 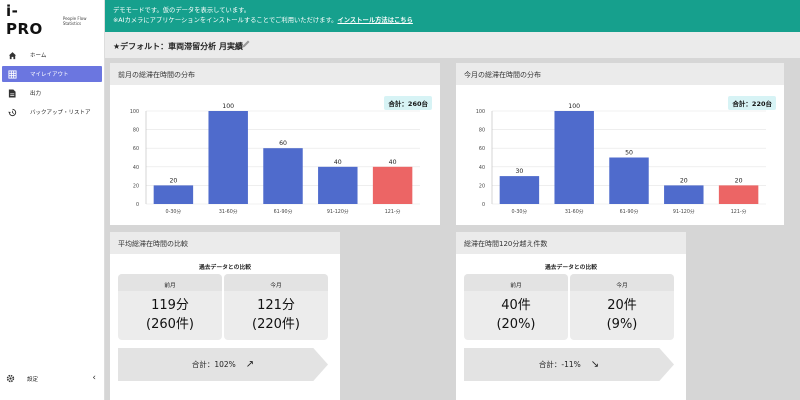 What do you see at coordinates (10, 379) in the screenshot?
I see `gear-icon` at bounding box center [10, 379].